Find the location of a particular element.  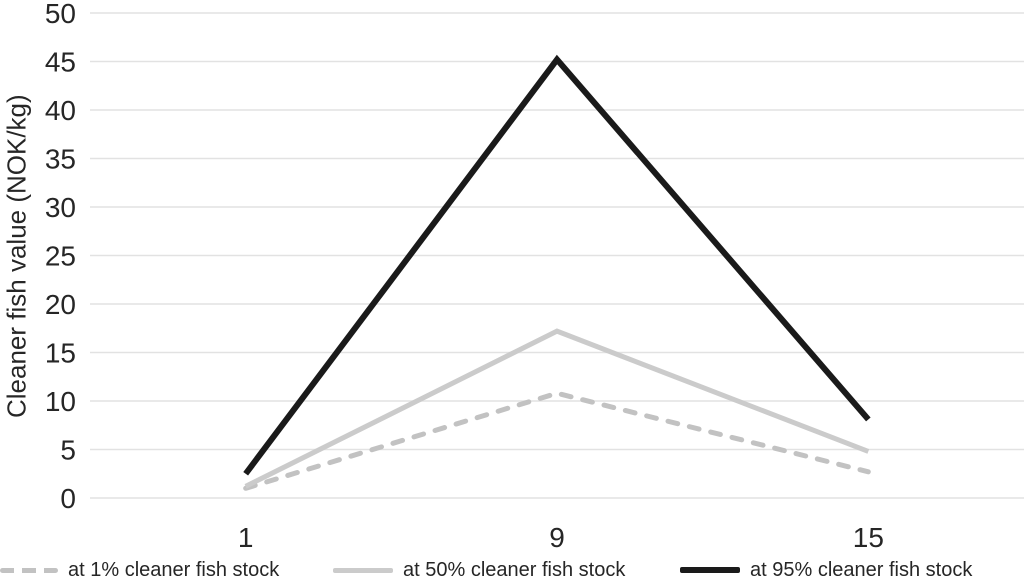

x-tick-label: 1 is located at coordinates (246, 537).